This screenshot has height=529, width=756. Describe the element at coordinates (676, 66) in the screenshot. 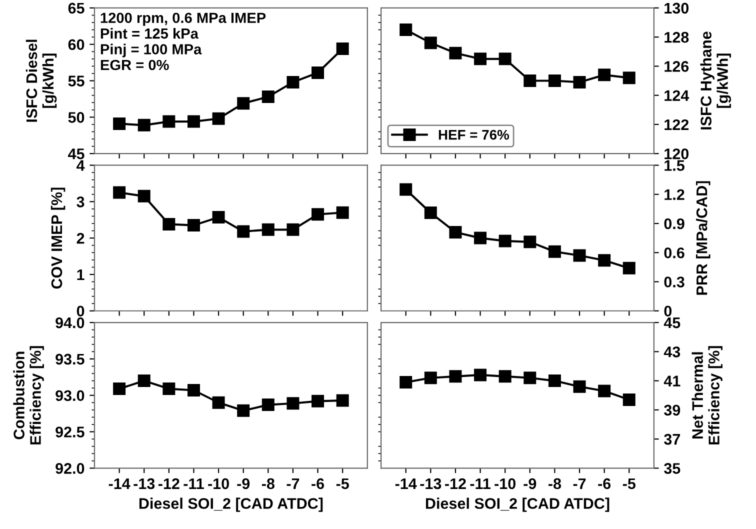

I see `y-tick-label: 126` at that location.